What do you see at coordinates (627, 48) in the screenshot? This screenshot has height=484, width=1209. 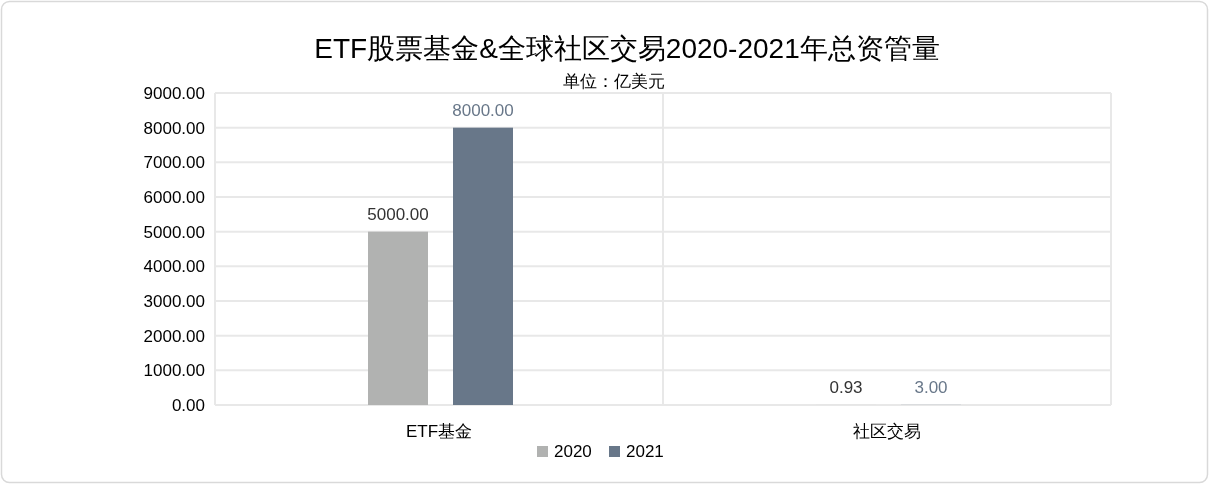 I see `title: ETF股票基金&全球社区交易2020-2021年总资管量` at bounding box center [627, 48].